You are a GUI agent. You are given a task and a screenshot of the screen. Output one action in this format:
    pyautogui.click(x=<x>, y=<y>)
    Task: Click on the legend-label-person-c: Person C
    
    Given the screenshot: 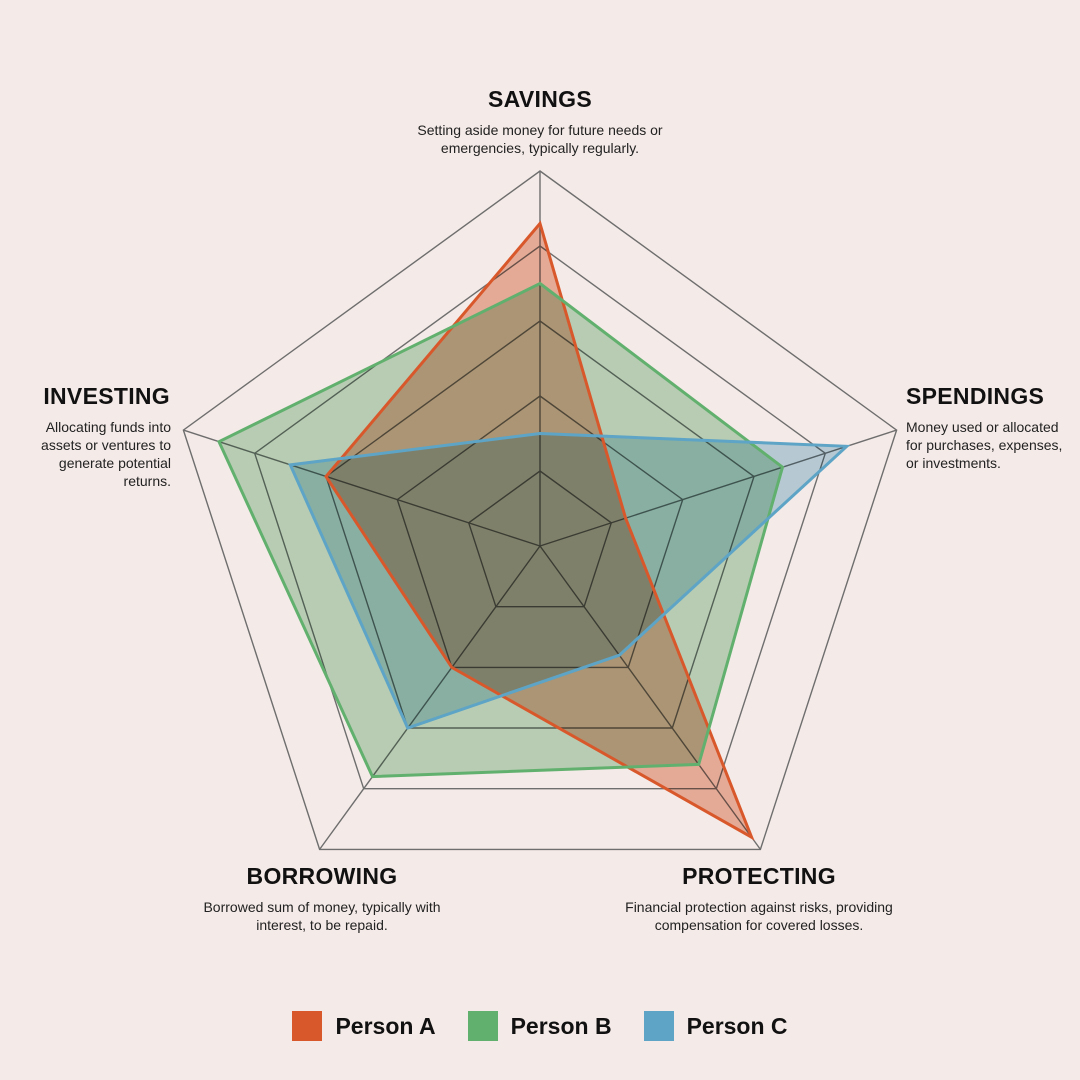 What is the action you would take?
    pyautogui.click(x=737, y=1025)
    